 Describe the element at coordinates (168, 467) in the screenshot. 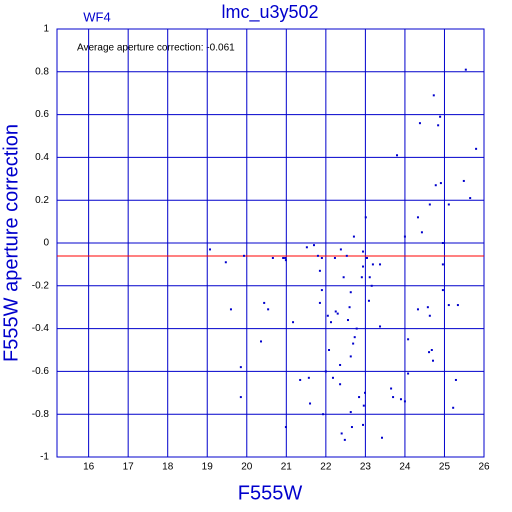

I see `x-tick-label: 18` at that location.